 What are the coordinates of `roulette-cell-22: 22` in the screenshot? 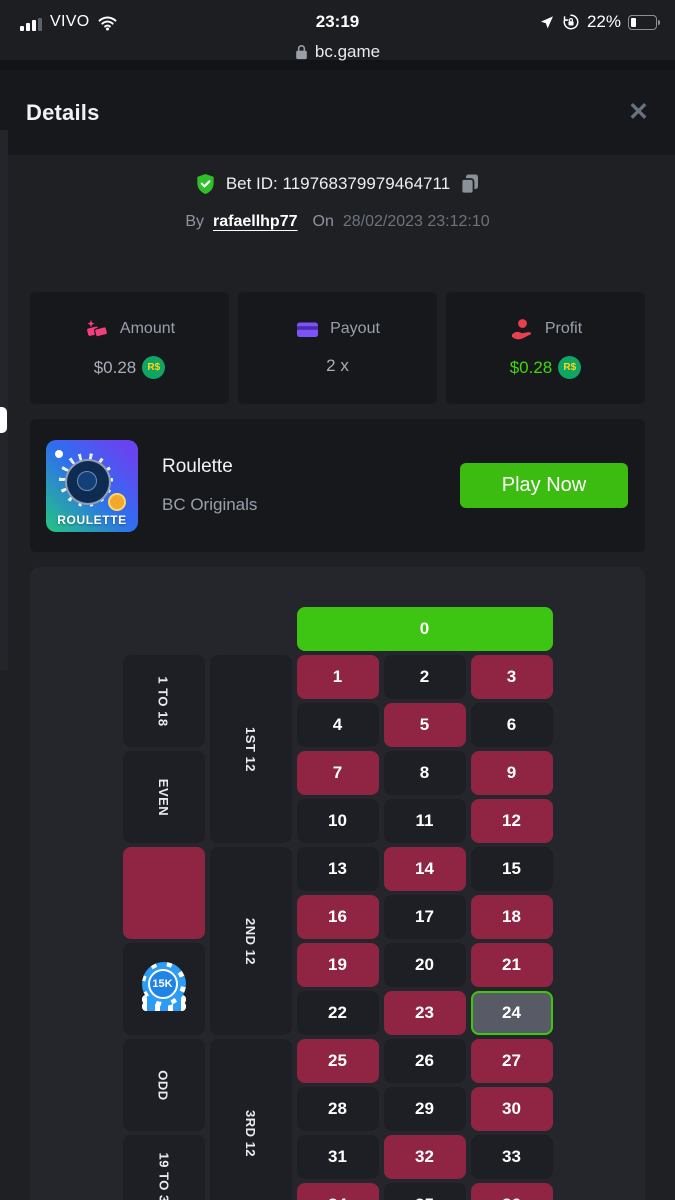 It's located at (337, 1013).